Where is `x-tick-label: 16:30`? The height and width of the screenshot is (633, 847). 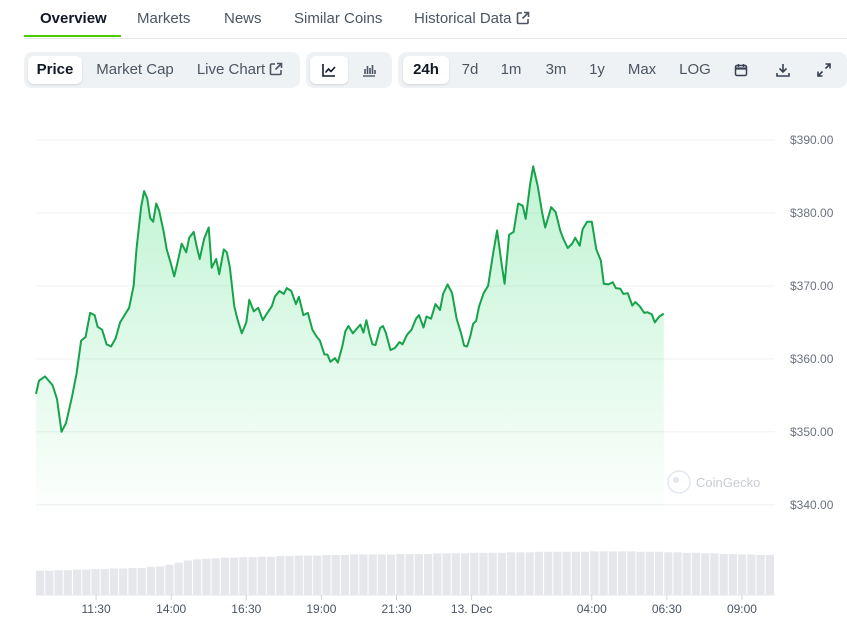
x-tick-label: 16:30 is located at coordinates (246, 609).